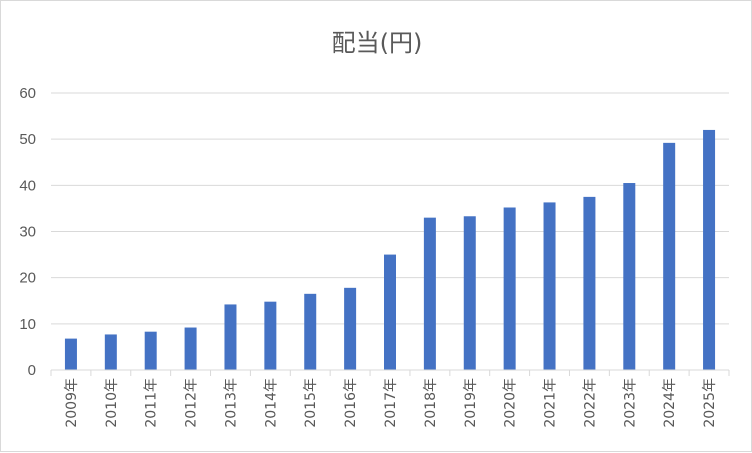 Image resolution: width=752 pixels, height=453 pixels. Describe the element at coordinates (231, 403) in the screenshot. I see `x-tick-label: 2013年` at that location.